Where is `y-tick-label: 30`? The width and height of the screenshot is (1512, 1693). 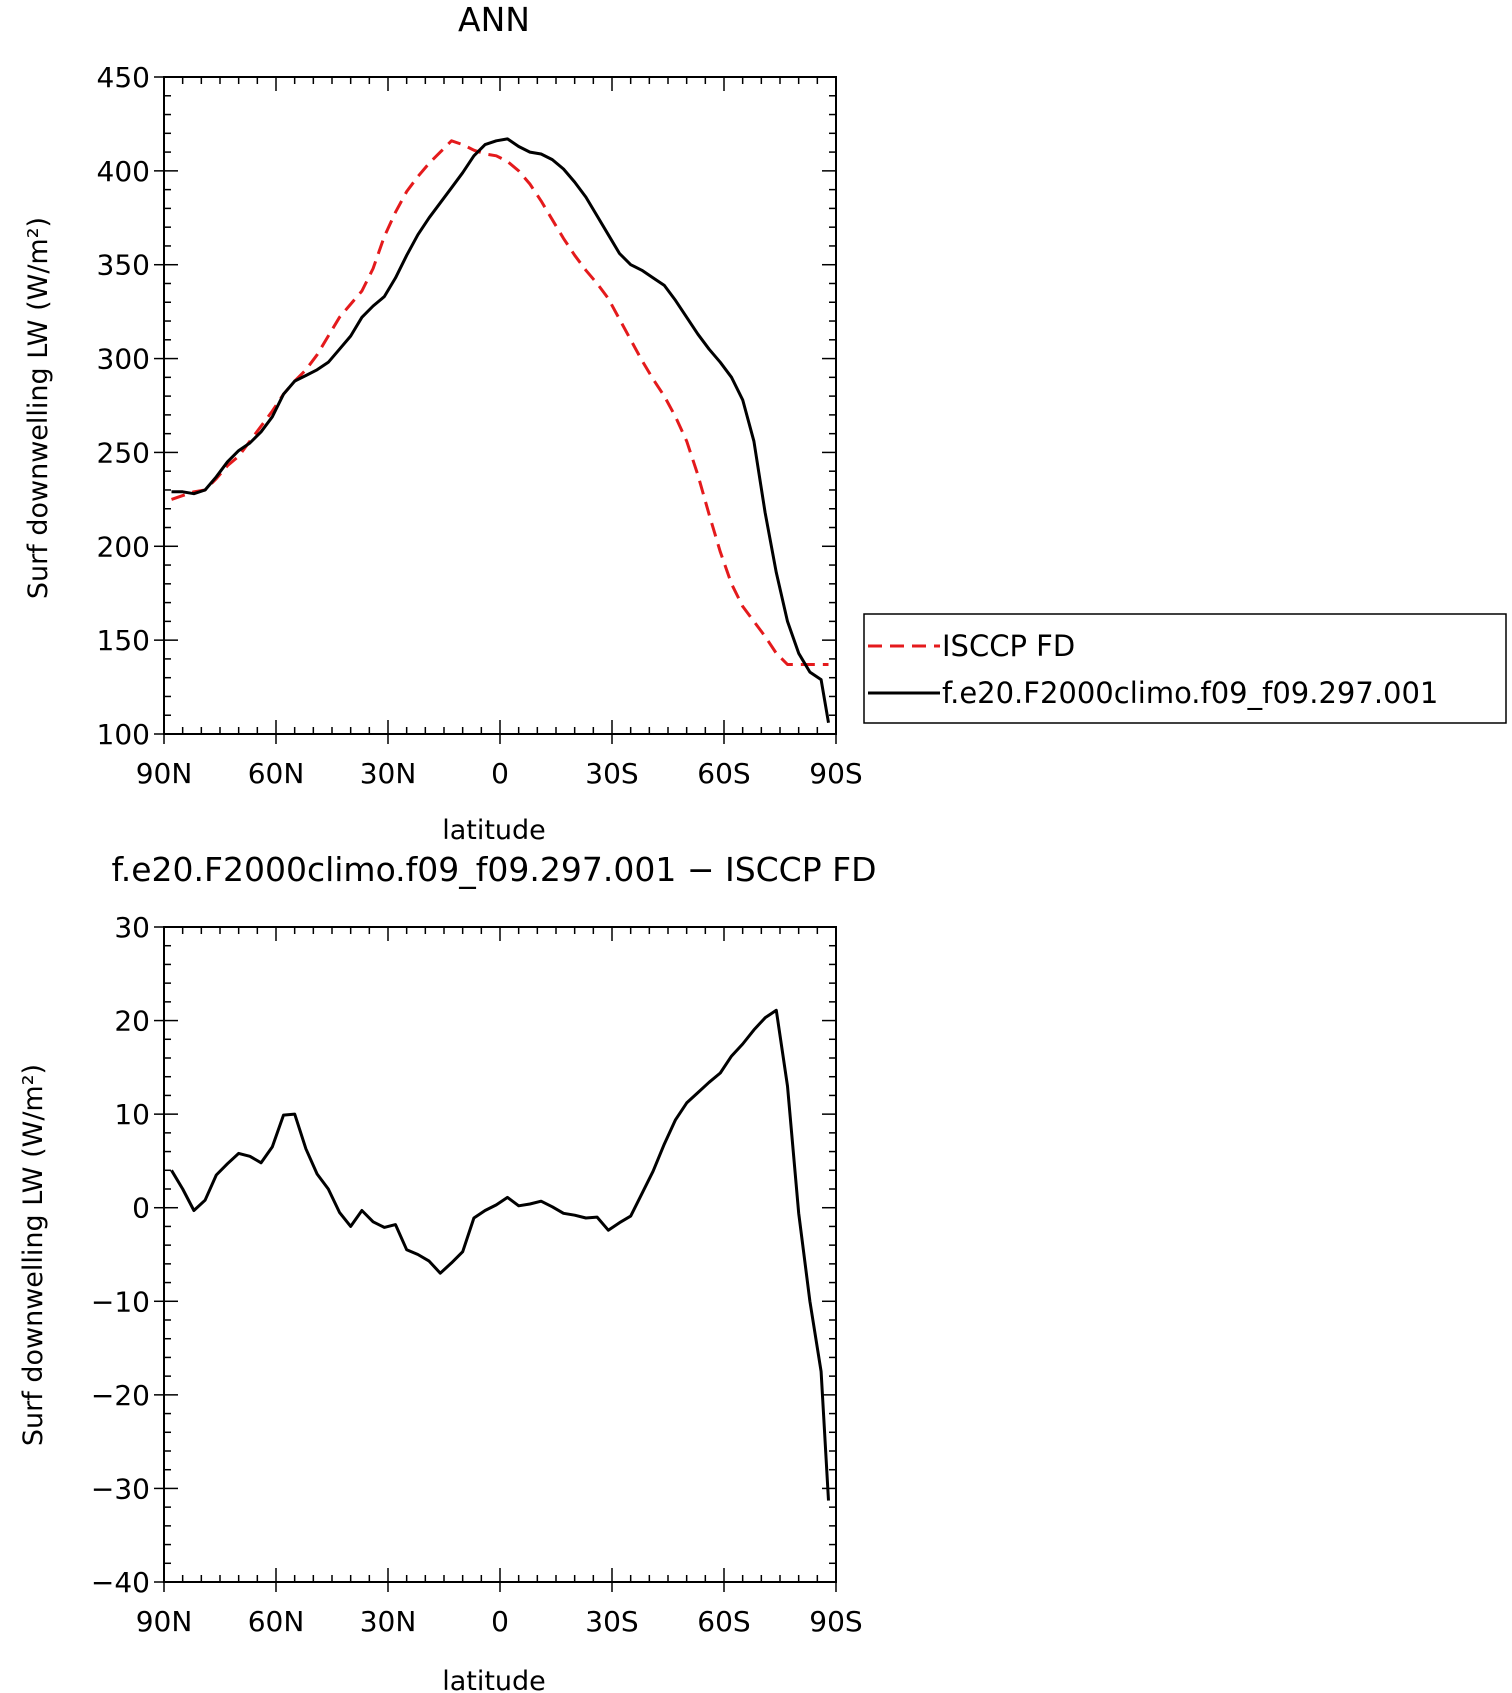 y-tick-label: 30 is located at coordinates (132, 927).